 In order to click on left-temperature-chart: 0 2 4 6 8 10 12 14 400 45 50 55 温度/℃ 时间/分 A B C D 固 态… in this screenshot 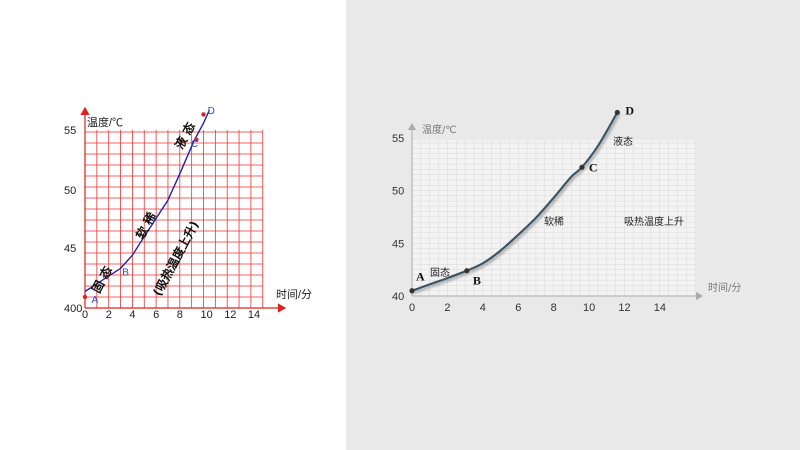, I will do `click(188, 213)`.